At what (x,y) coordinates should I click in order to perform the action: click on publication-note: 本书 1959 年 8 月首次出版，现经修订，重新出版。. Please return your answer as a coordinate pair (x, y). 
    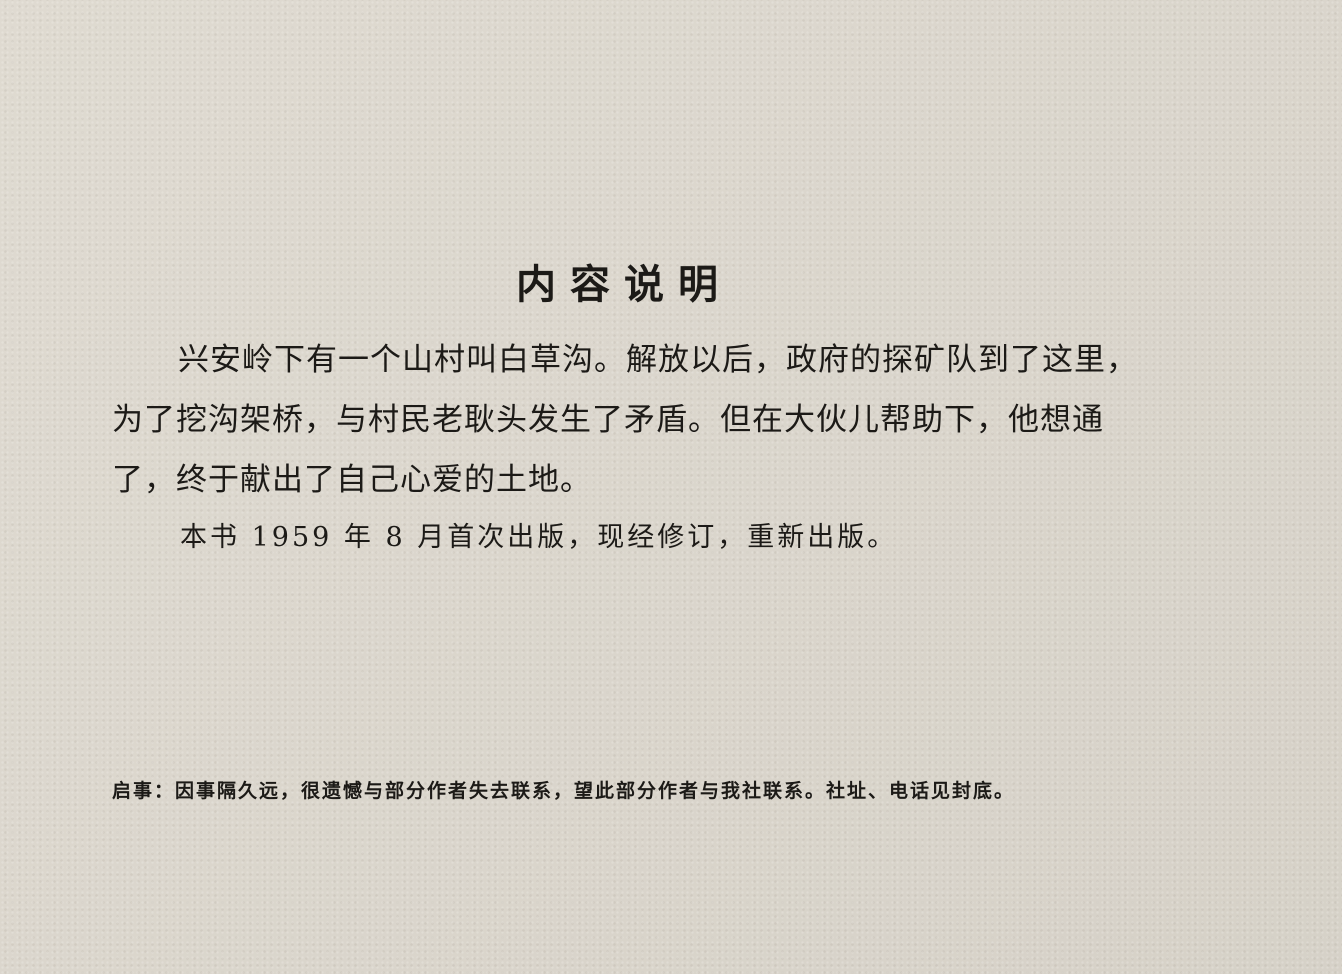
    Looking at the image, I should click on (539, 537).